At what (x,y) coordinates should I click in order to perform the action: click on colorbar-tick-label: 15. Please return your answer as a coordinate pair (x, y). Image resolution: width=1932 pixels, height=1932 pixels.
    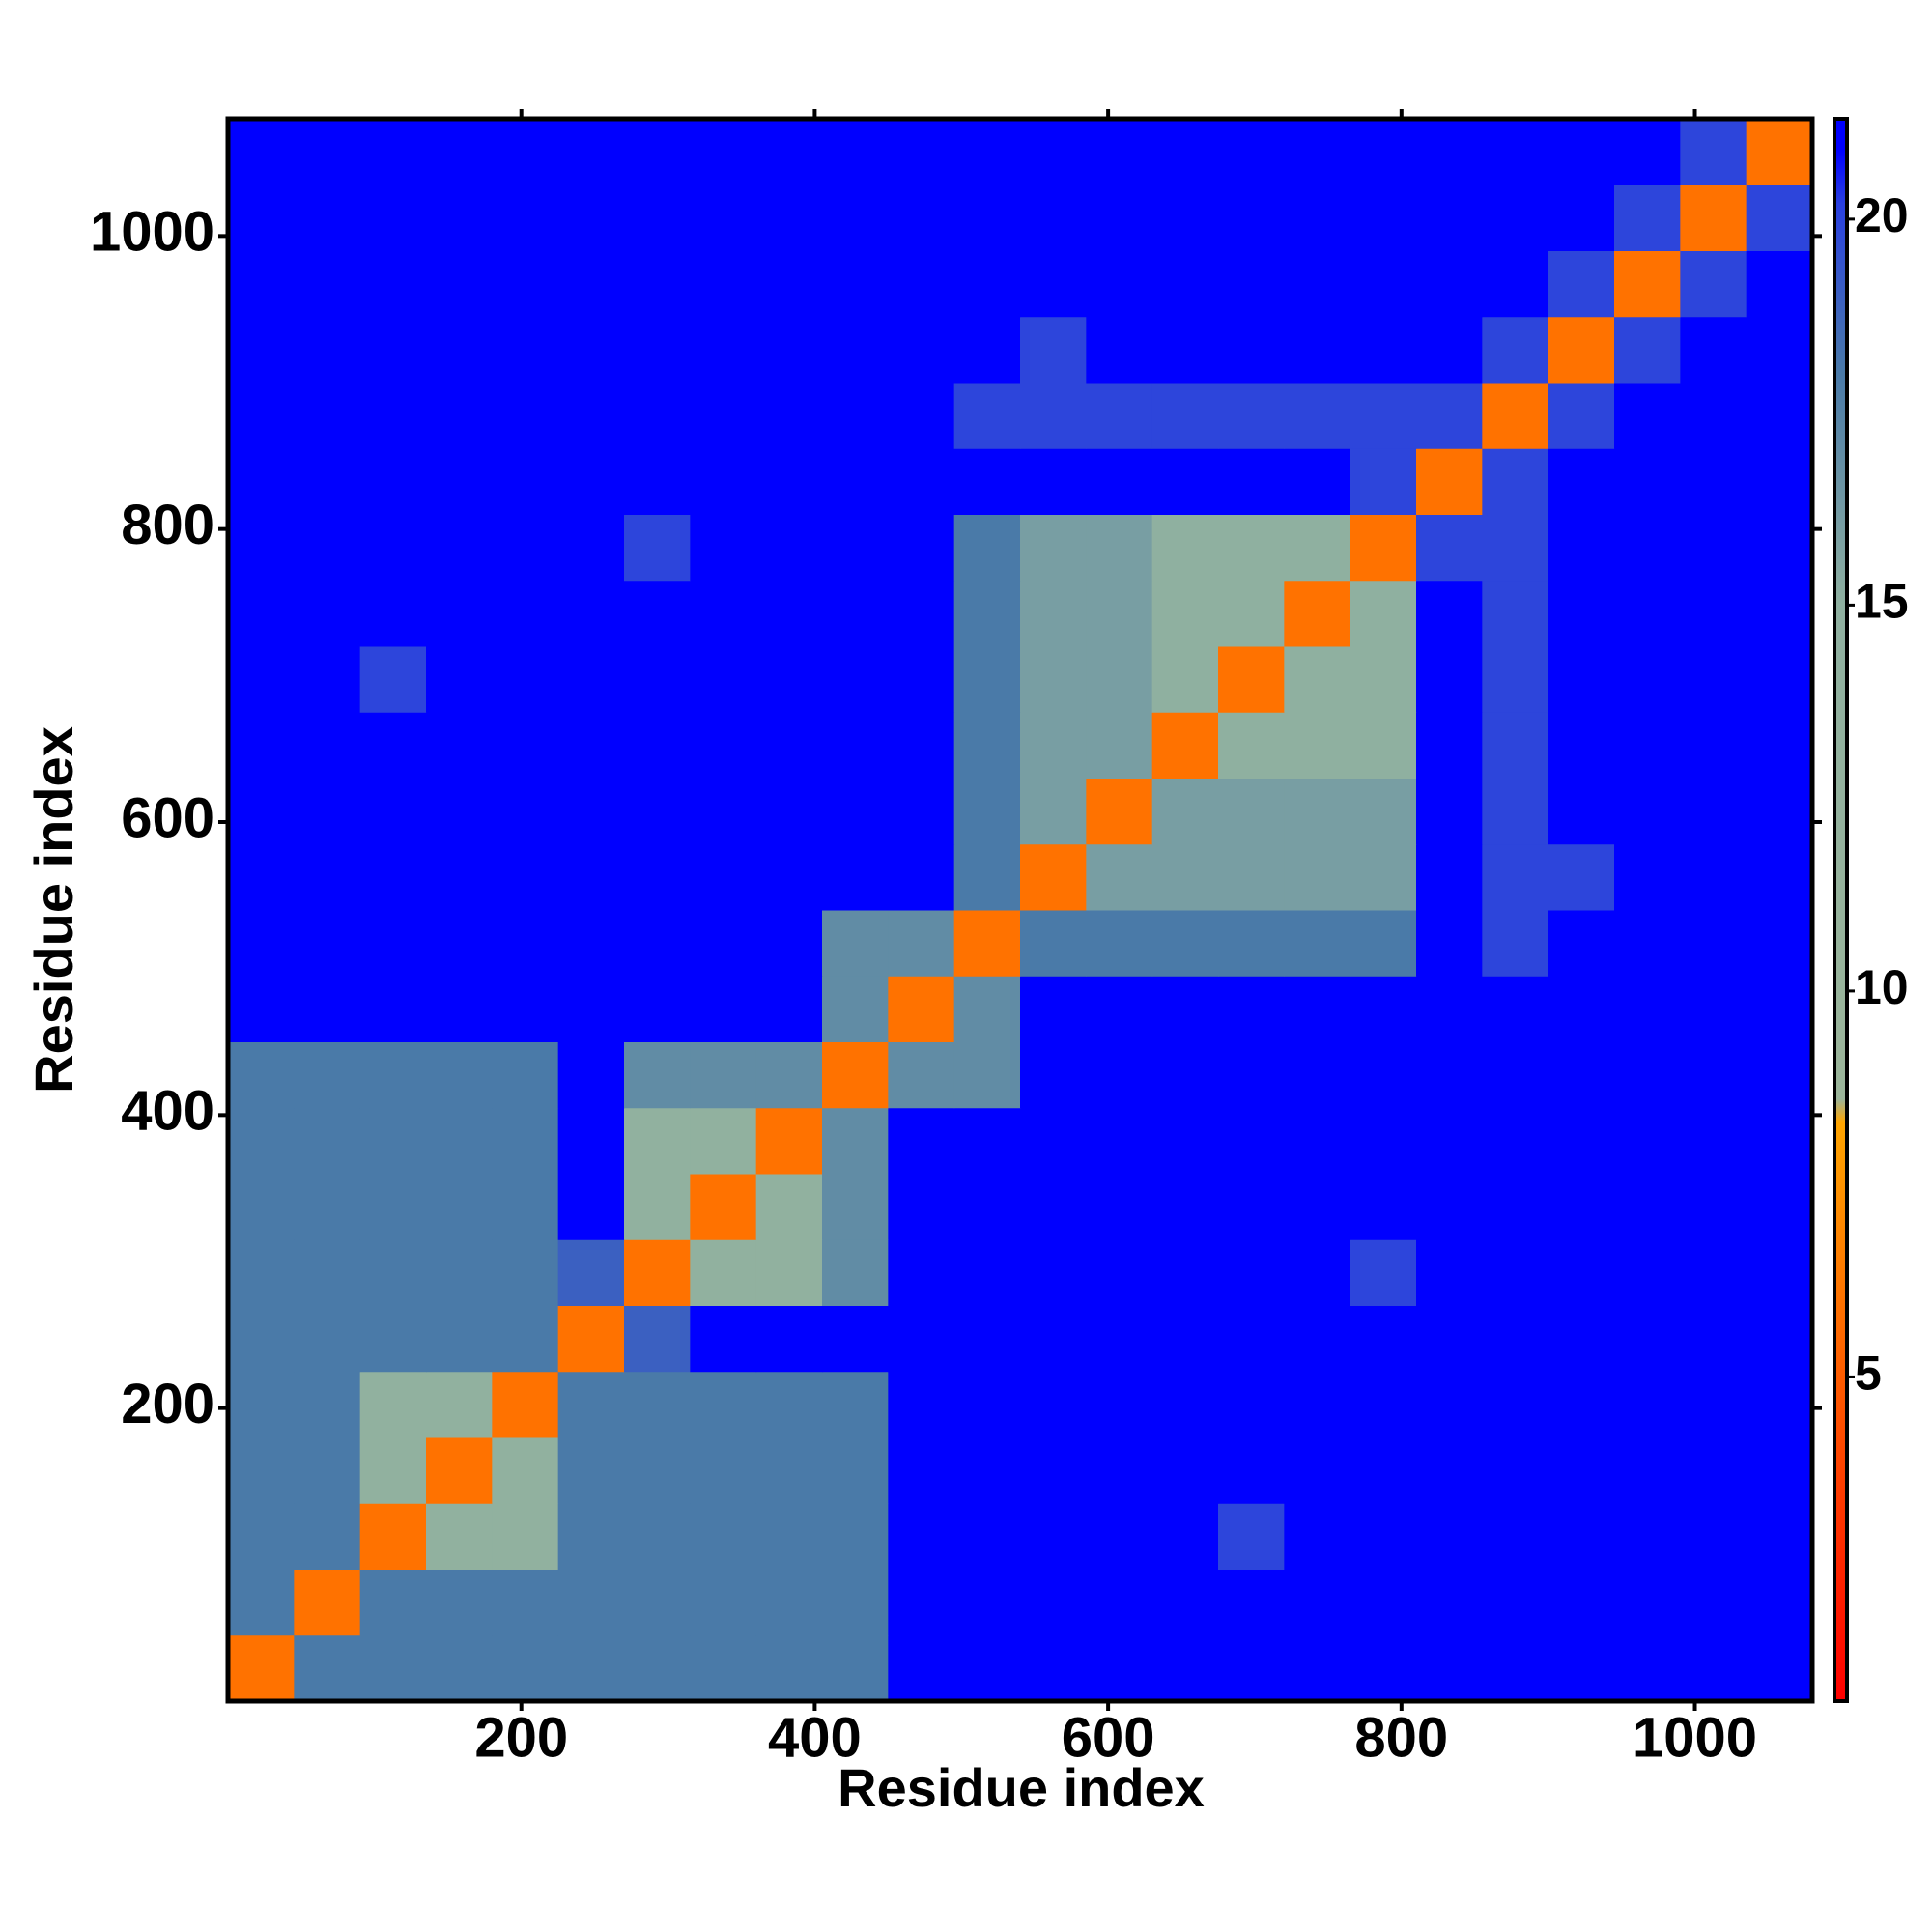
    Looking at the image, I should click on (1882, 602).